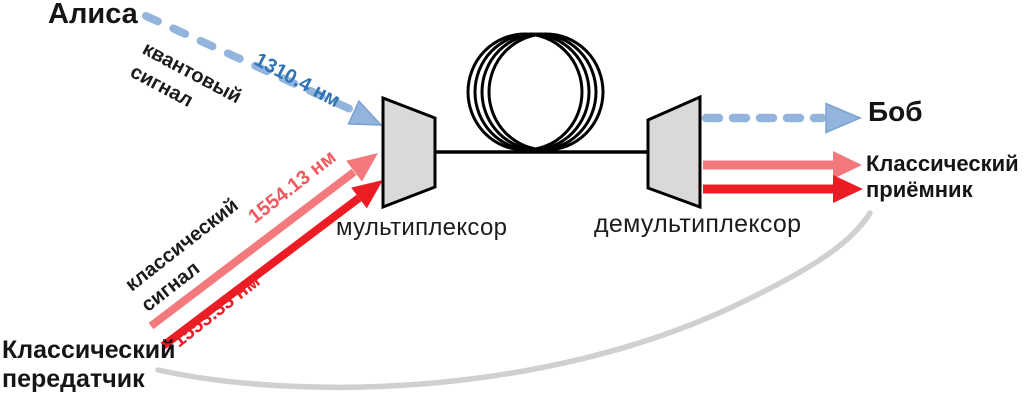  What do you see at coordinates (362, 167) in the screenshot?
I see `classical-arrow-1554-head` at bounding box center [362, 167].